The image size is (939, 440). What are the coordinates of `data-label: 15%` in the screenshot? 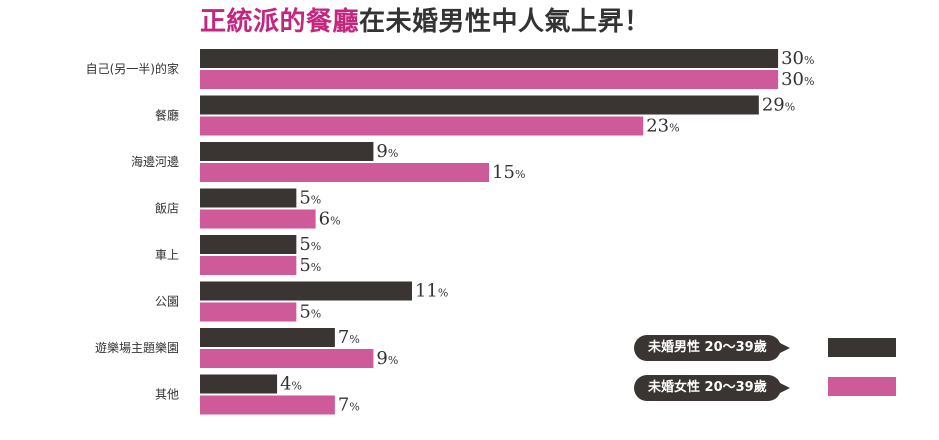 It's located at (508, 172).